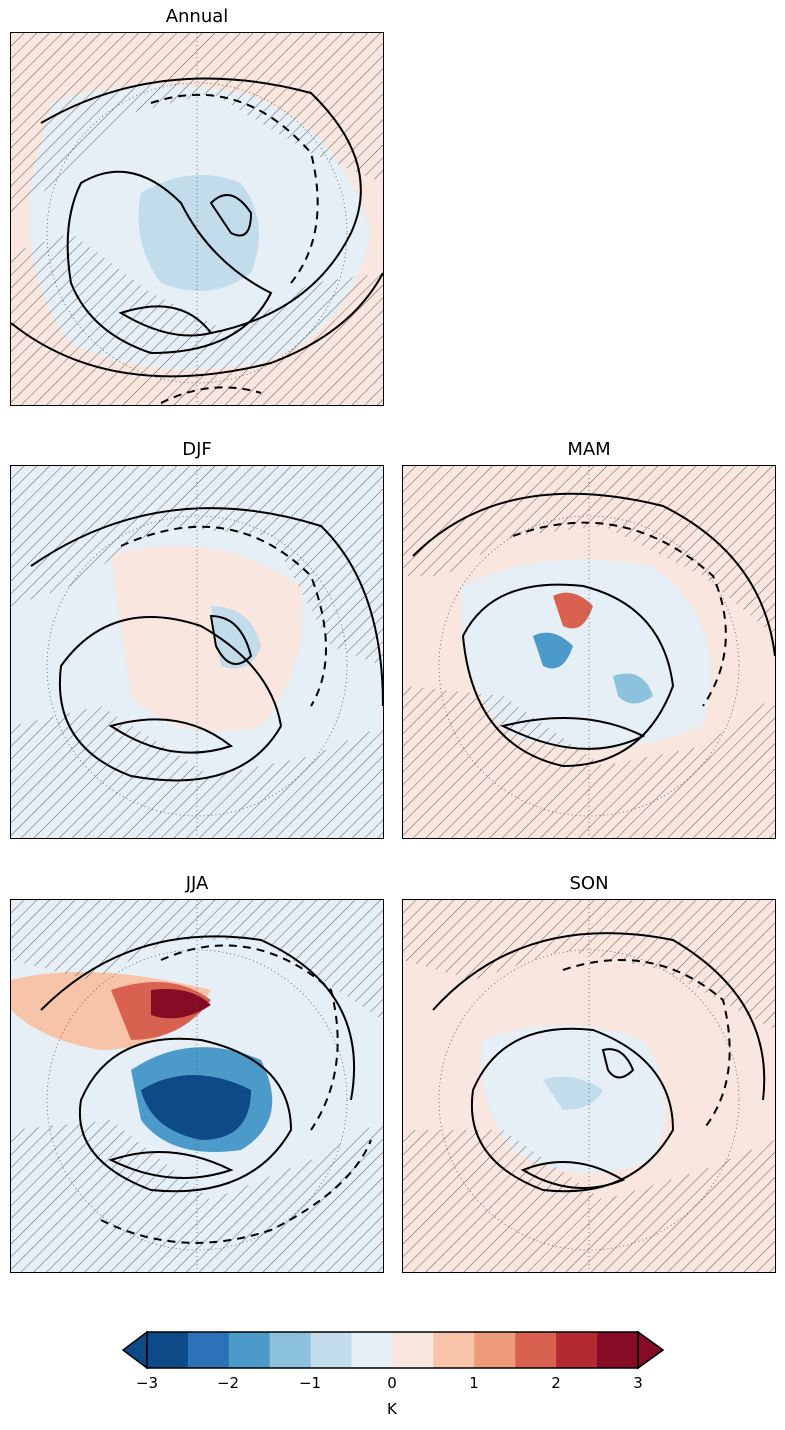 The width and height of the screenshot is (785, 1430). What do you see at coordinates (589, 883) in the screenshot?
I see `panel-title: SON` at bounding box center [589, 883].